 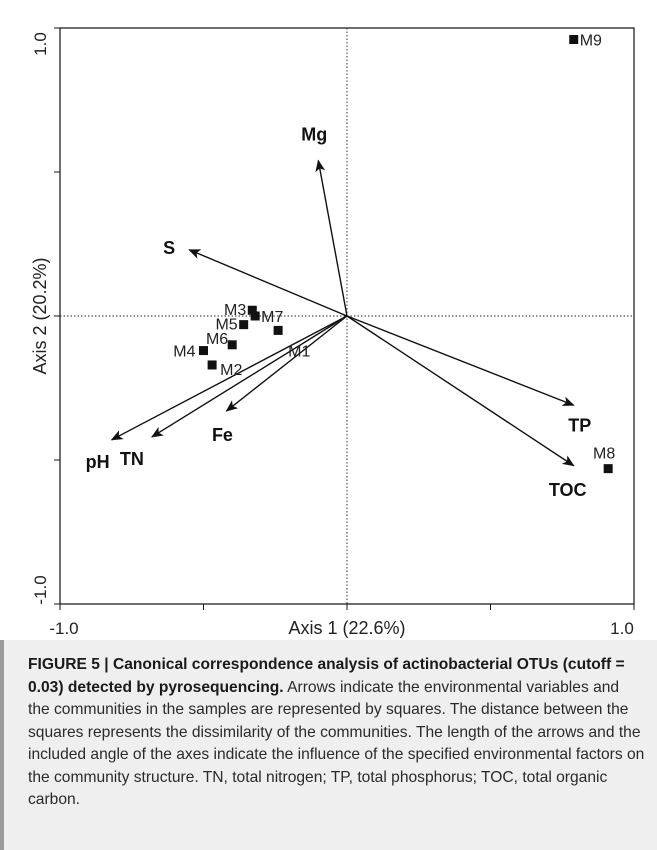 What do you see at coordinates (184, 352) in the screenshot?
I see `sample-label-m4: M4` at bounding box center [184, 352].